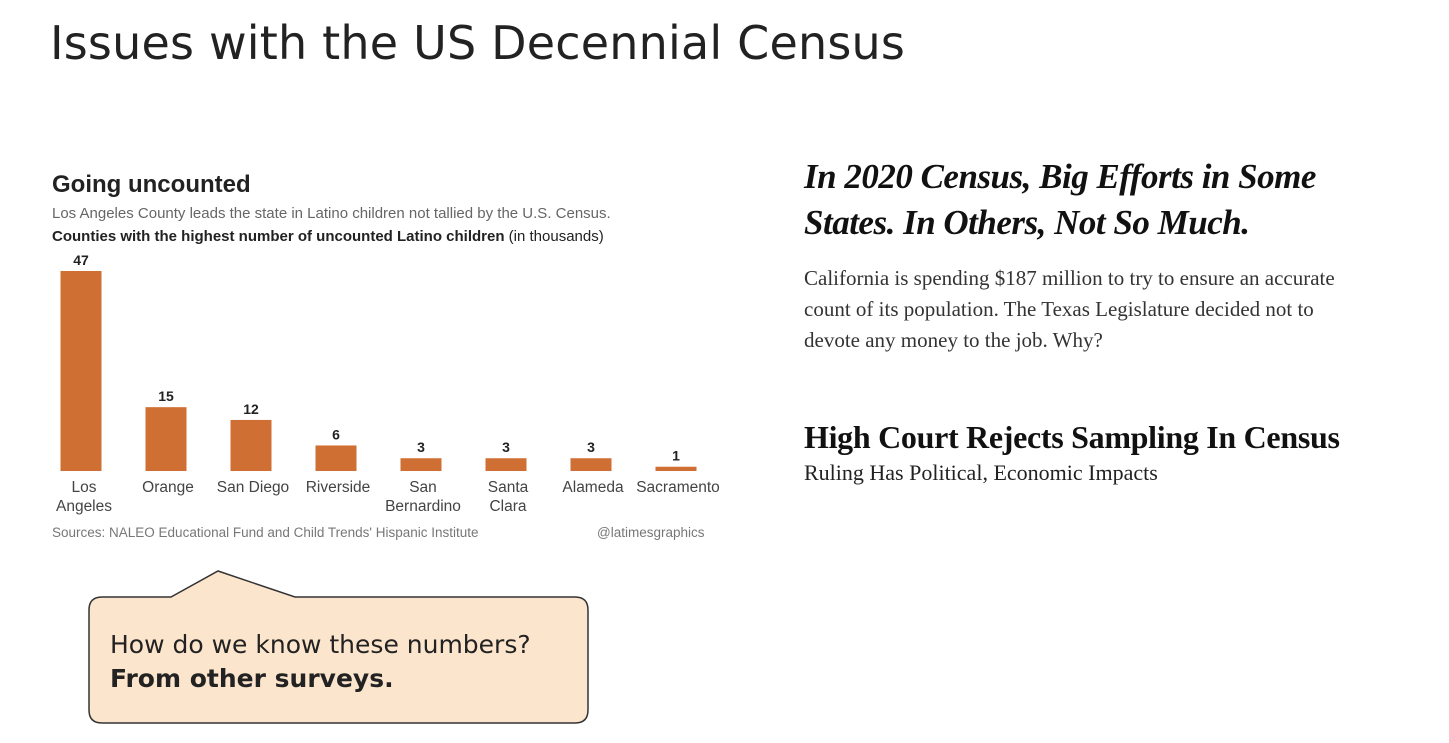 Image resolution: width=1449 pixels, height=743 pixels. I want to click on category-label: Orange, so click(168, 487).